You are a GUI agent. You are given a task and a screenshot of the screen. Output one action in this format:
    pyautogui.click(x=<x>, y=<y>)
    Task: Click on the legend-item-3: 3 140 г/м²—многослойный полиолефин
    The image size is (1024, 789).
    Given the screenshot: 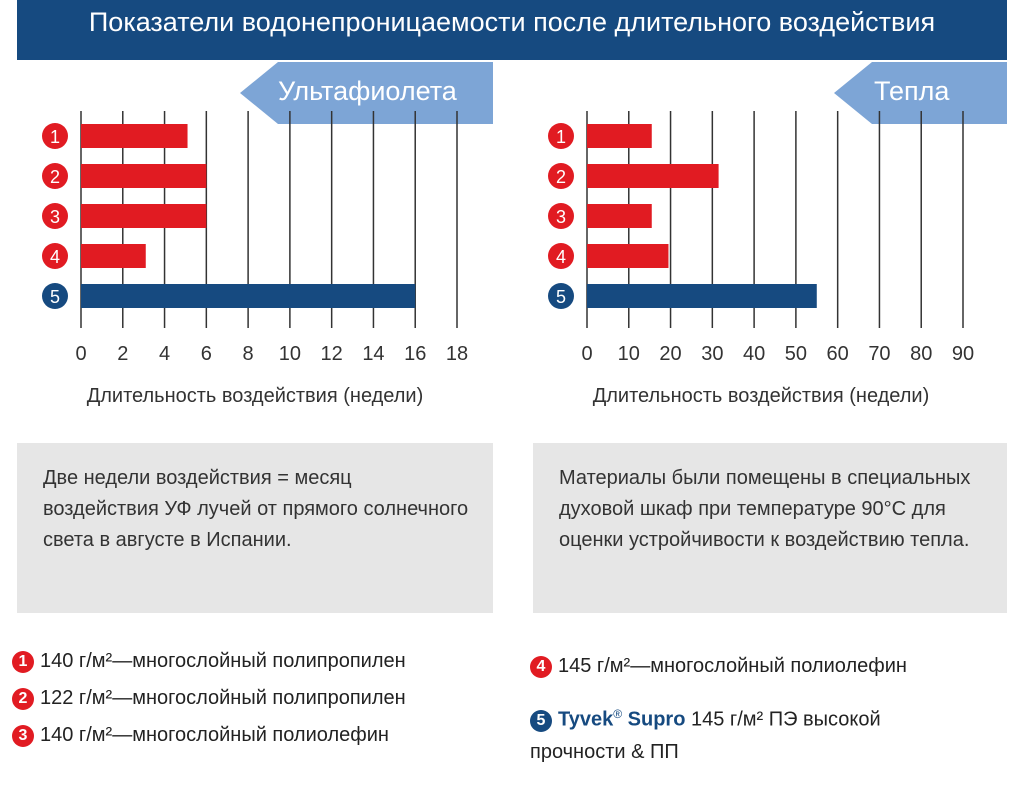 What is the action you would take?
    pyautogui.click(x=200, y=735)
    